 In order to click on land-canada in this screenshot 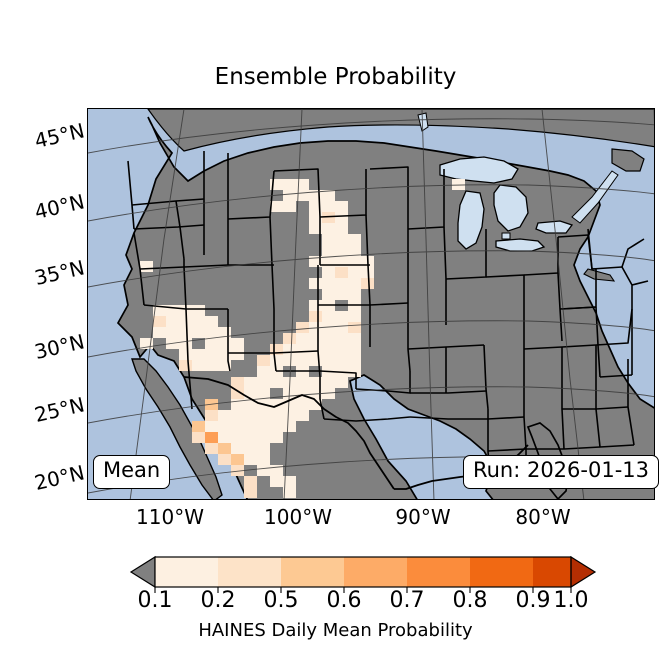, I will do `click(400, 130)`.